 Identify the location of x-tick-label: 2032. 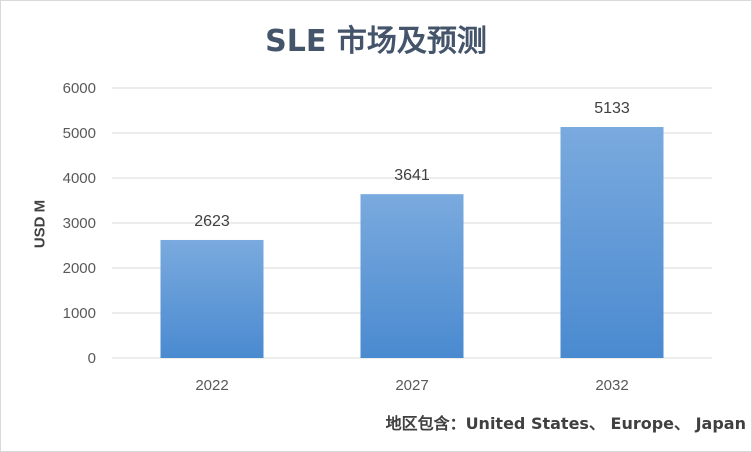
(611, 385).